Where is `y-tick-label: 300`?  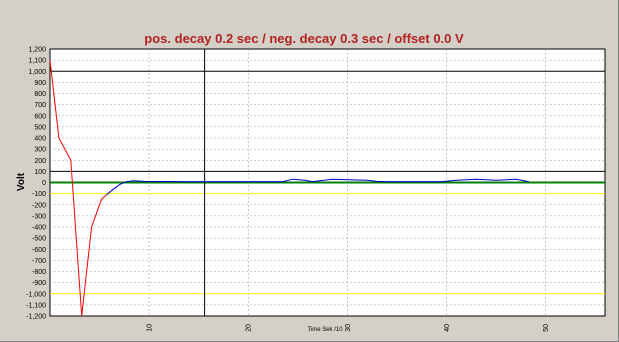 y-tick-label: 300 is located at coordinates (40, 150).